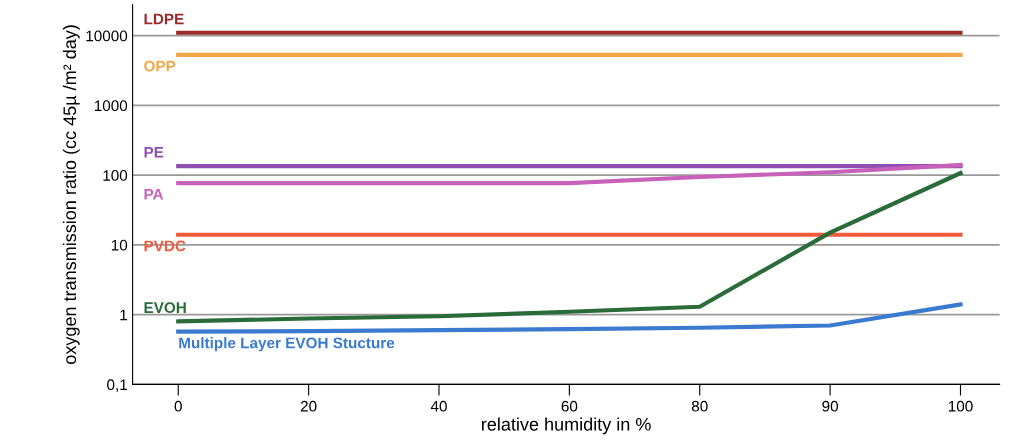 This screenshot has height=447, width=1020. I want to click on line-series, so click(569, 174).